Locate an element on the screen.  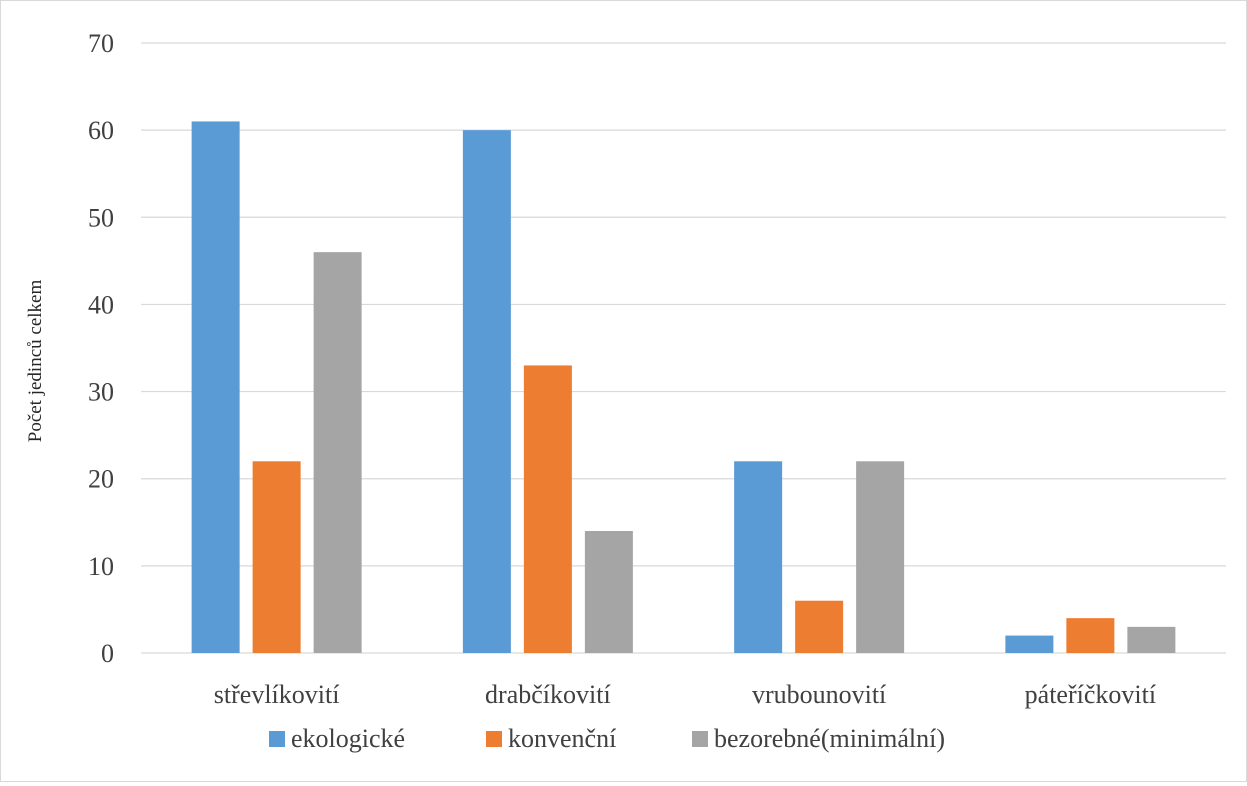
y-tick-label: 50 is located at coordinates (101, 217).